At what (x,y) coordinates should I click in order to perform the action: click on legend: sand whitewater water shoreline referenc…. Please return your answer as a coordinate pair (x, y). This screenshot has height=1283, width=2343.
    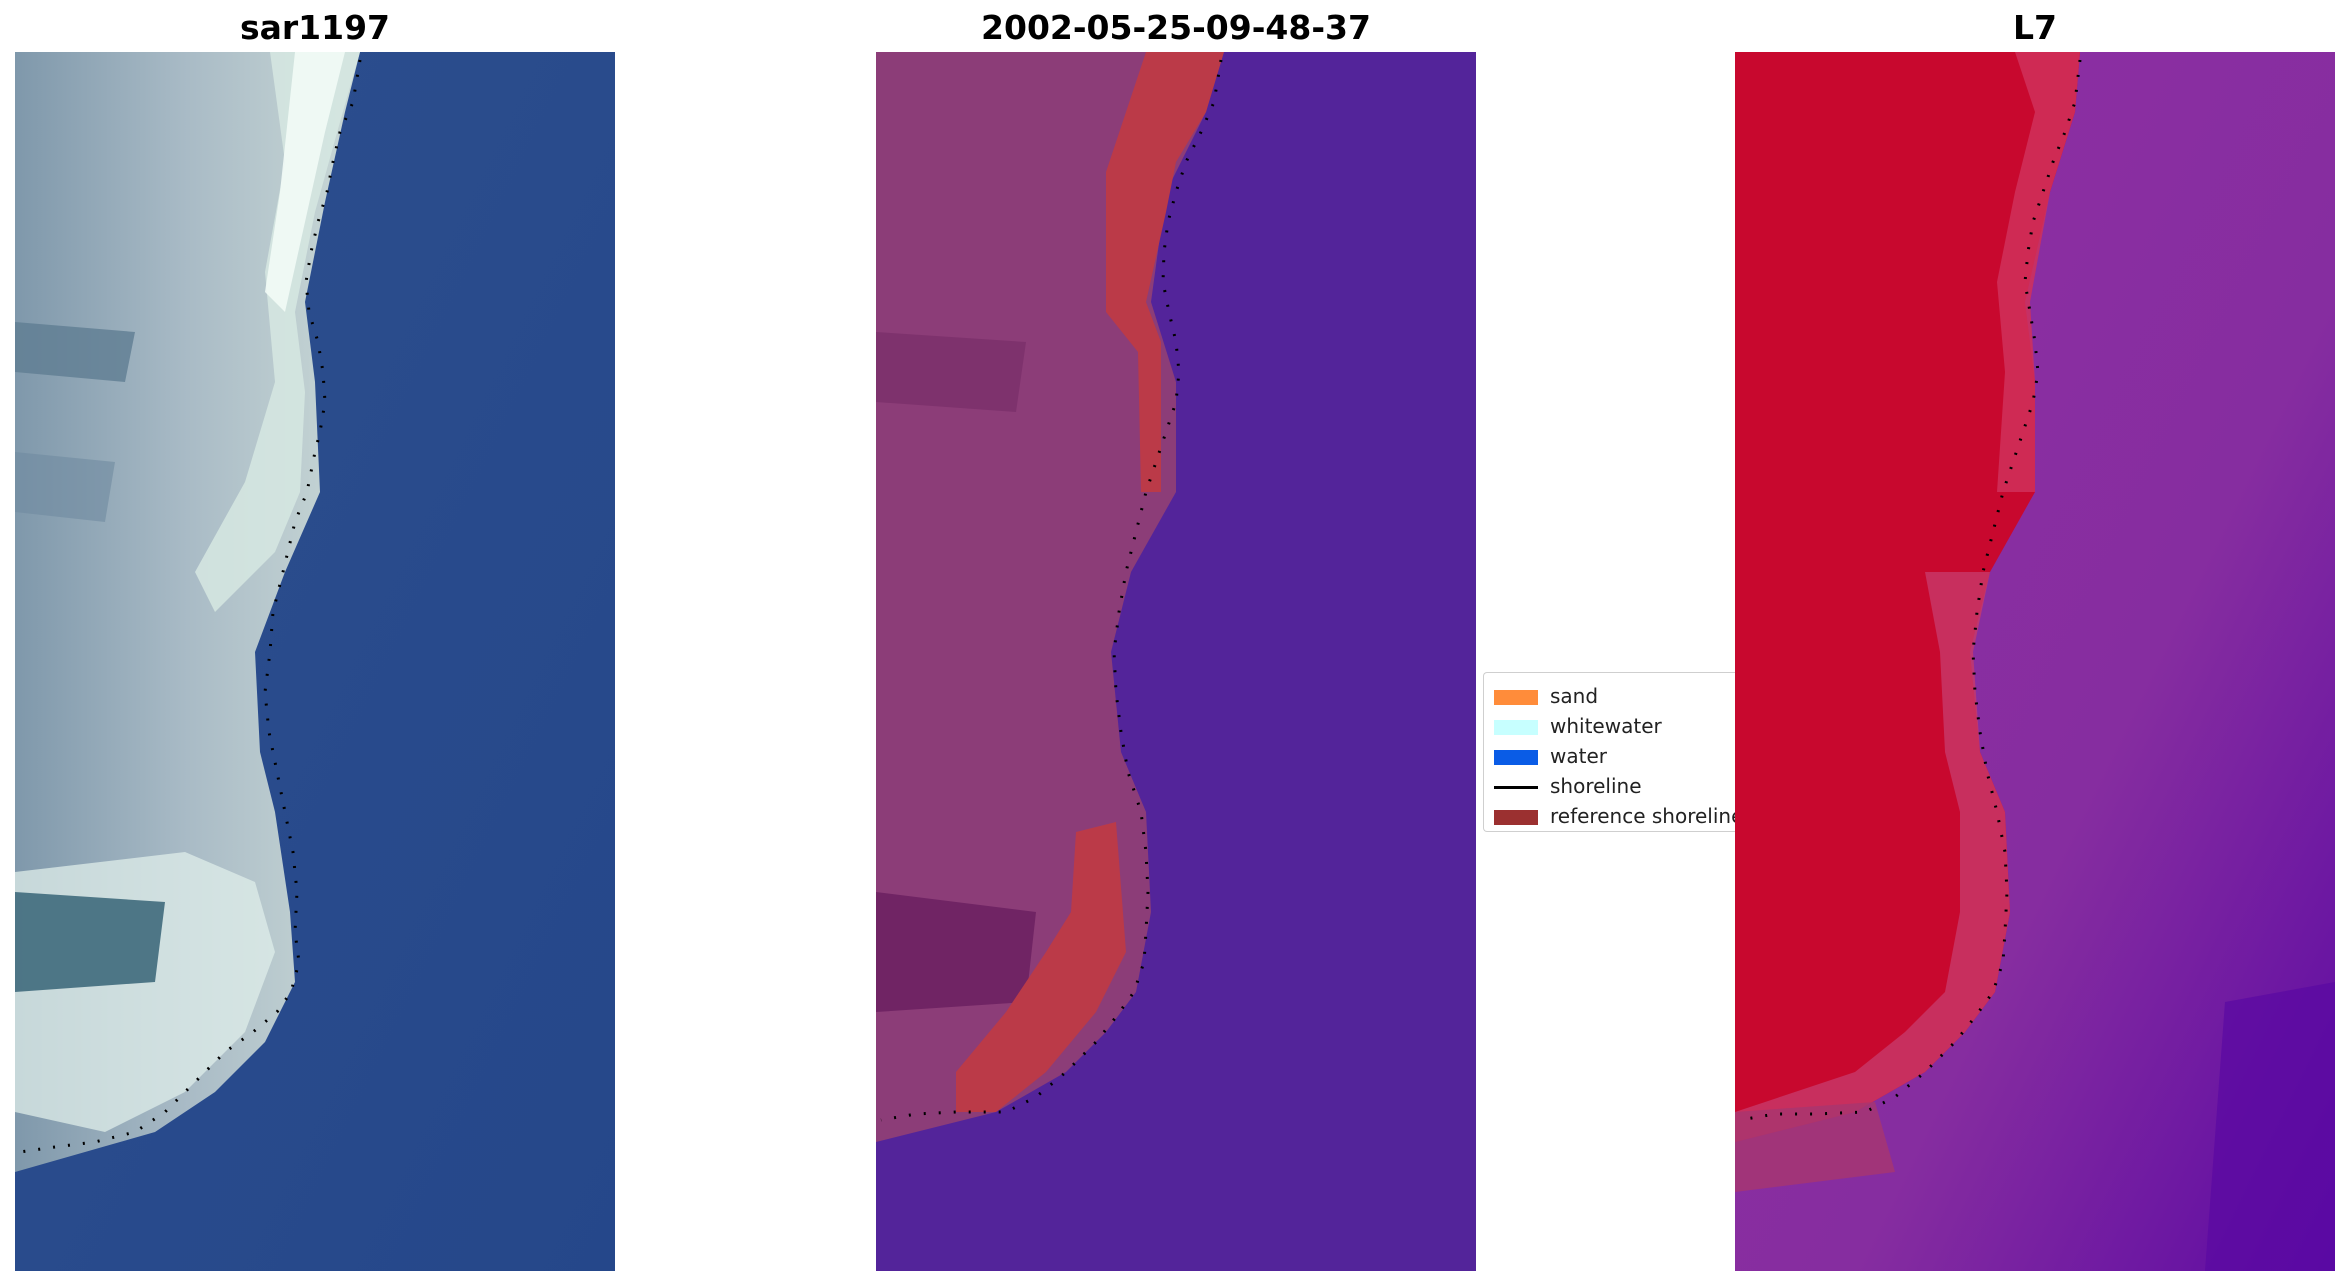
    Looking at the image, I should click on (1609, 752).